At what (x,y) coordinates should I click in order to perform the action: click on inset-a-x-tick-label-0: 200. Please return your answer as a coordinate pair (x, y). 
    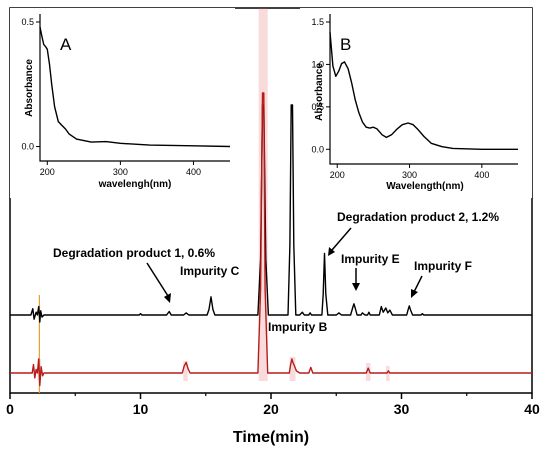
    Looking at the image, I should click on (47, 172).